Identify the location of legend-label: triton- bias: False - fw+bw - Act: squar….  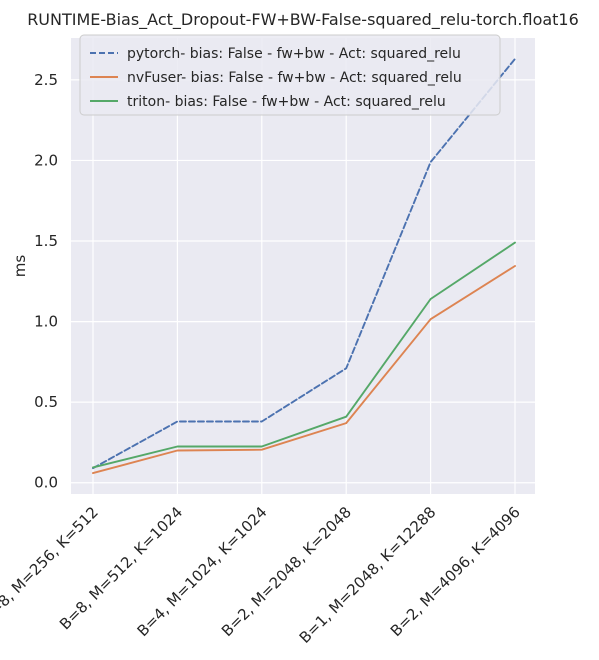
(286, 102).